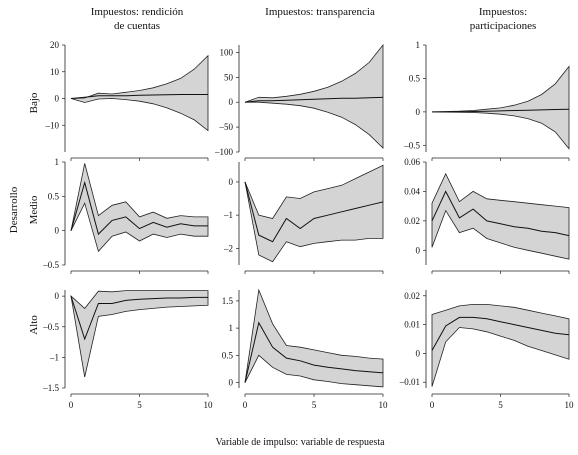  What do you see at coordinates (137, 12) in the screenshot?
I see `column-title-1-line-1: Impuestos: rendición` at bounding box center [137, 12].